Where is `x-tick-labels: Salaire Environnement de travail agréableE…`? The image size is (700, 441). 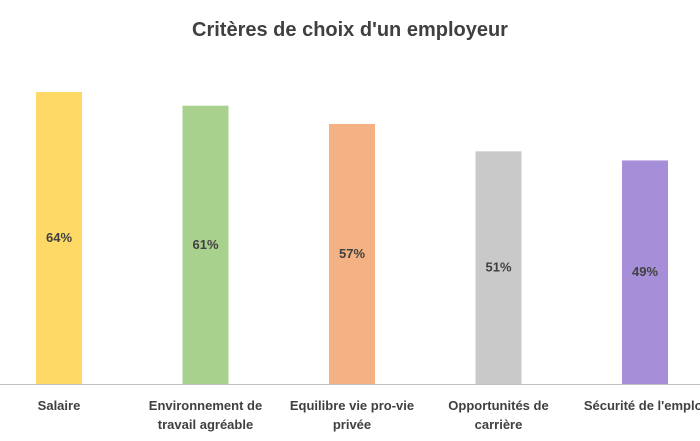
x-tick-labels: Salaire Environnement de travail agréableE… is located at coordinates (369, 415).